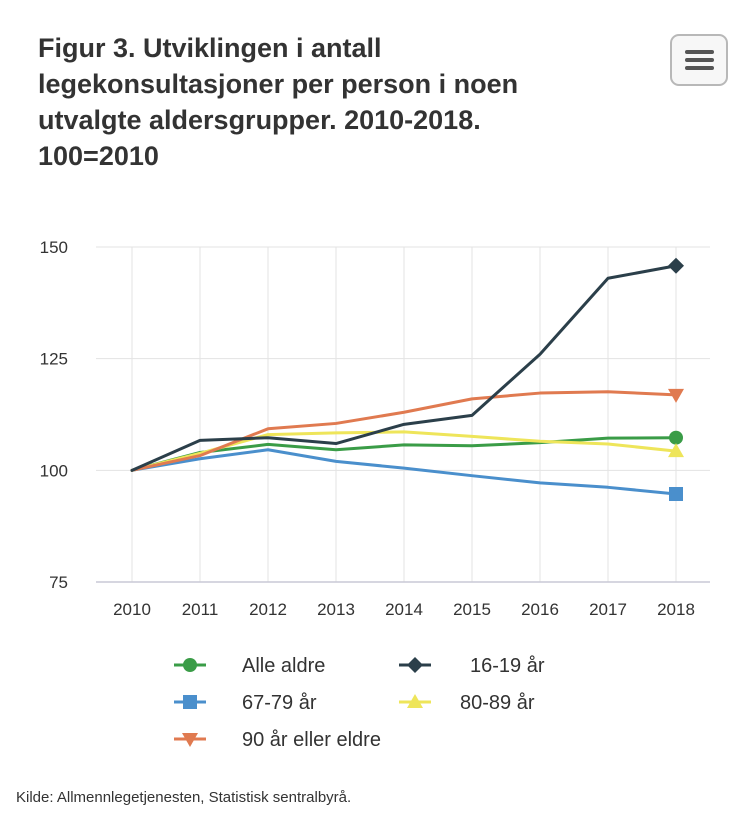 The height and width of the screenshot is (822, 750). I want to click on chart-menu-button, so click(699, 60).